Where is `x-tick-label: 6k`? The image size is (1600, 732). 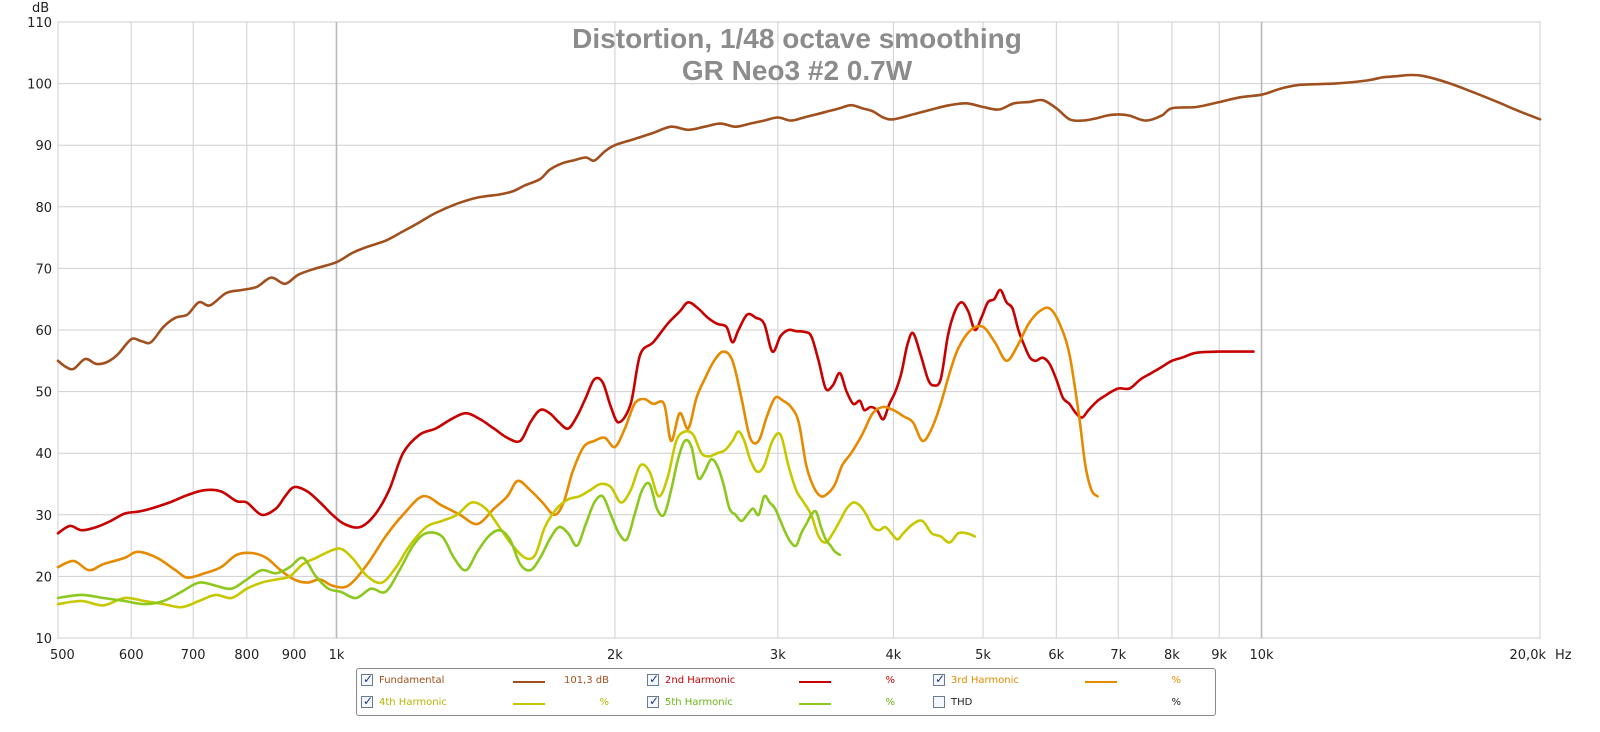
x-tick-label: 6k is located at coordinates (1056, 655).